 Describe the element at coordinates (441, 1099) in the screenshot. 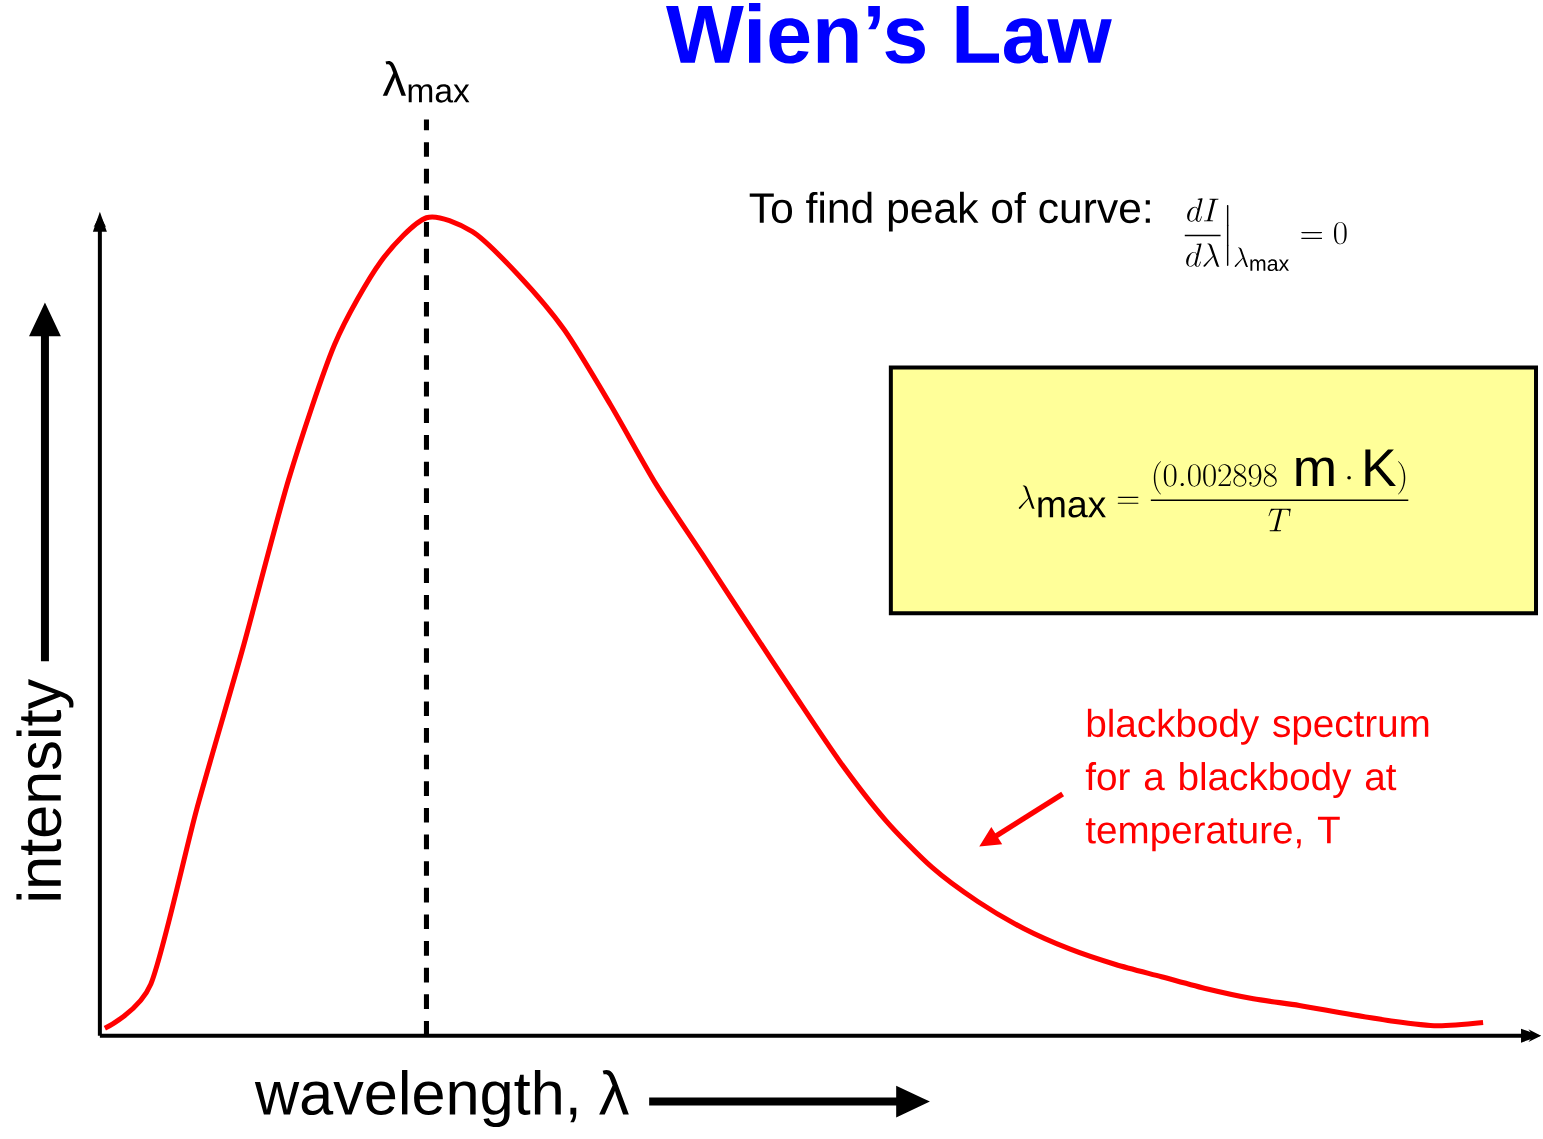

I see `x-axis-title: wavelength, λ` at that location.